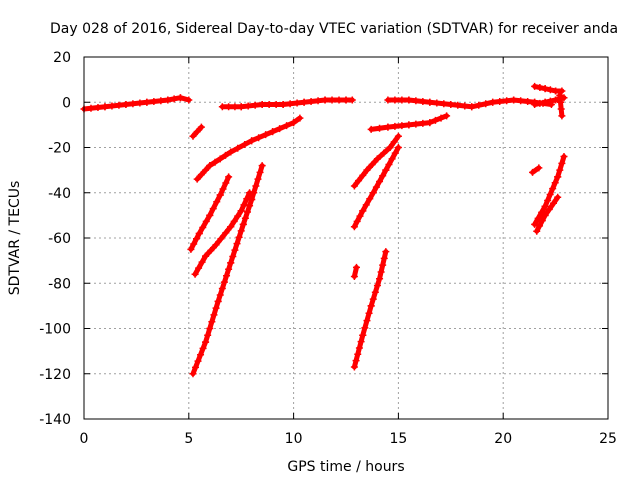 The height and width of the screenshot is (480, 640). What do you see at coordinates (355, 271) in the screenshot?
I see `series-arc-j` at bounding box center [355, 271].